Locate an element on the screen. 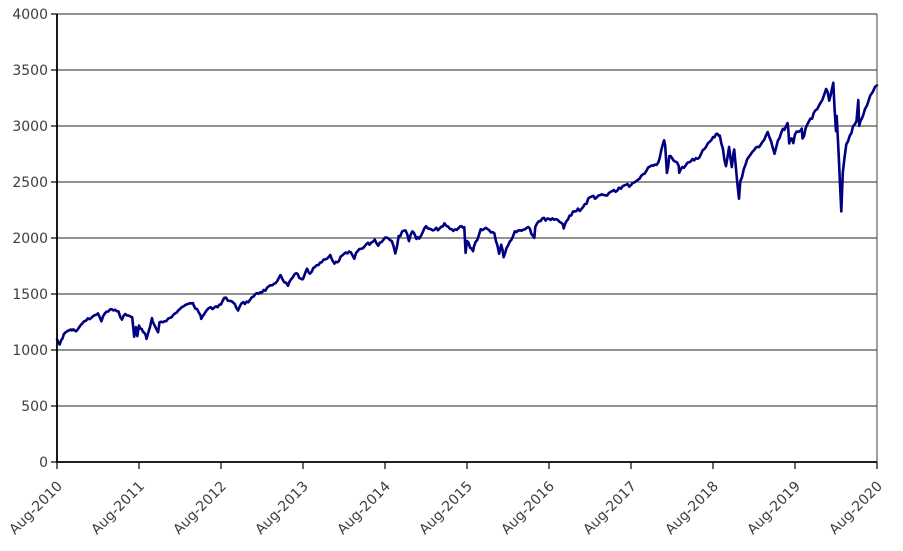 The height and width of the screenshot is (551, 903). x-axis-tick-label: Aug-2015 is located at coordinates (445, 508).